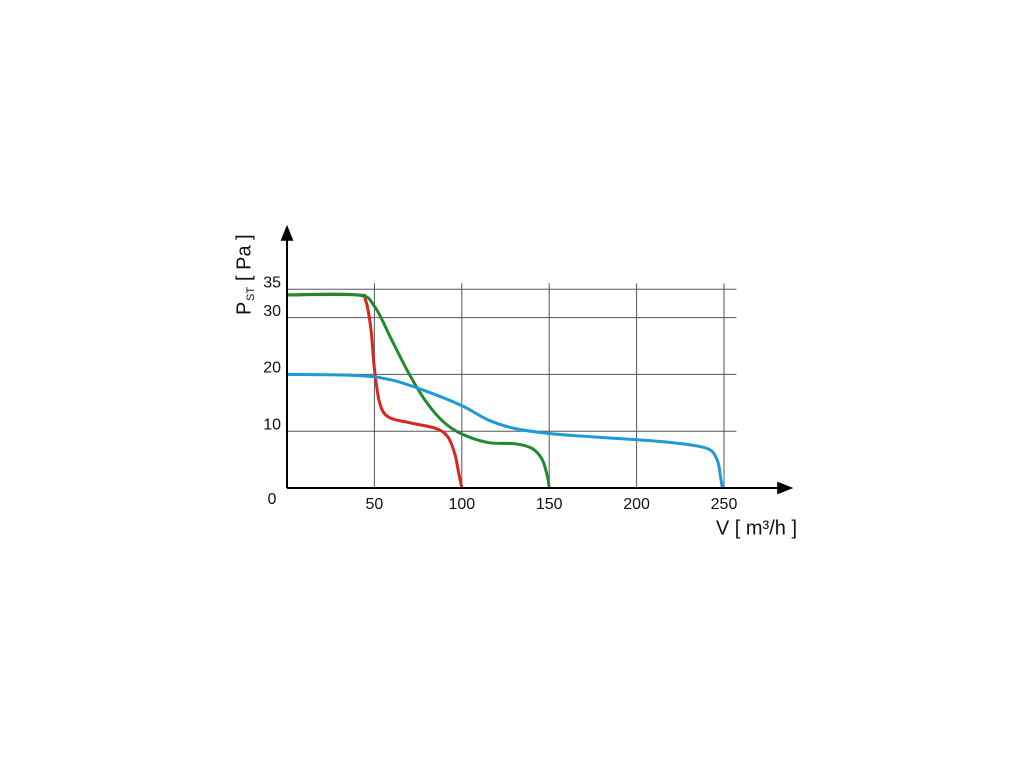  I want to click on y-axis-label: P ST [ Pa ], so click(245, 274).